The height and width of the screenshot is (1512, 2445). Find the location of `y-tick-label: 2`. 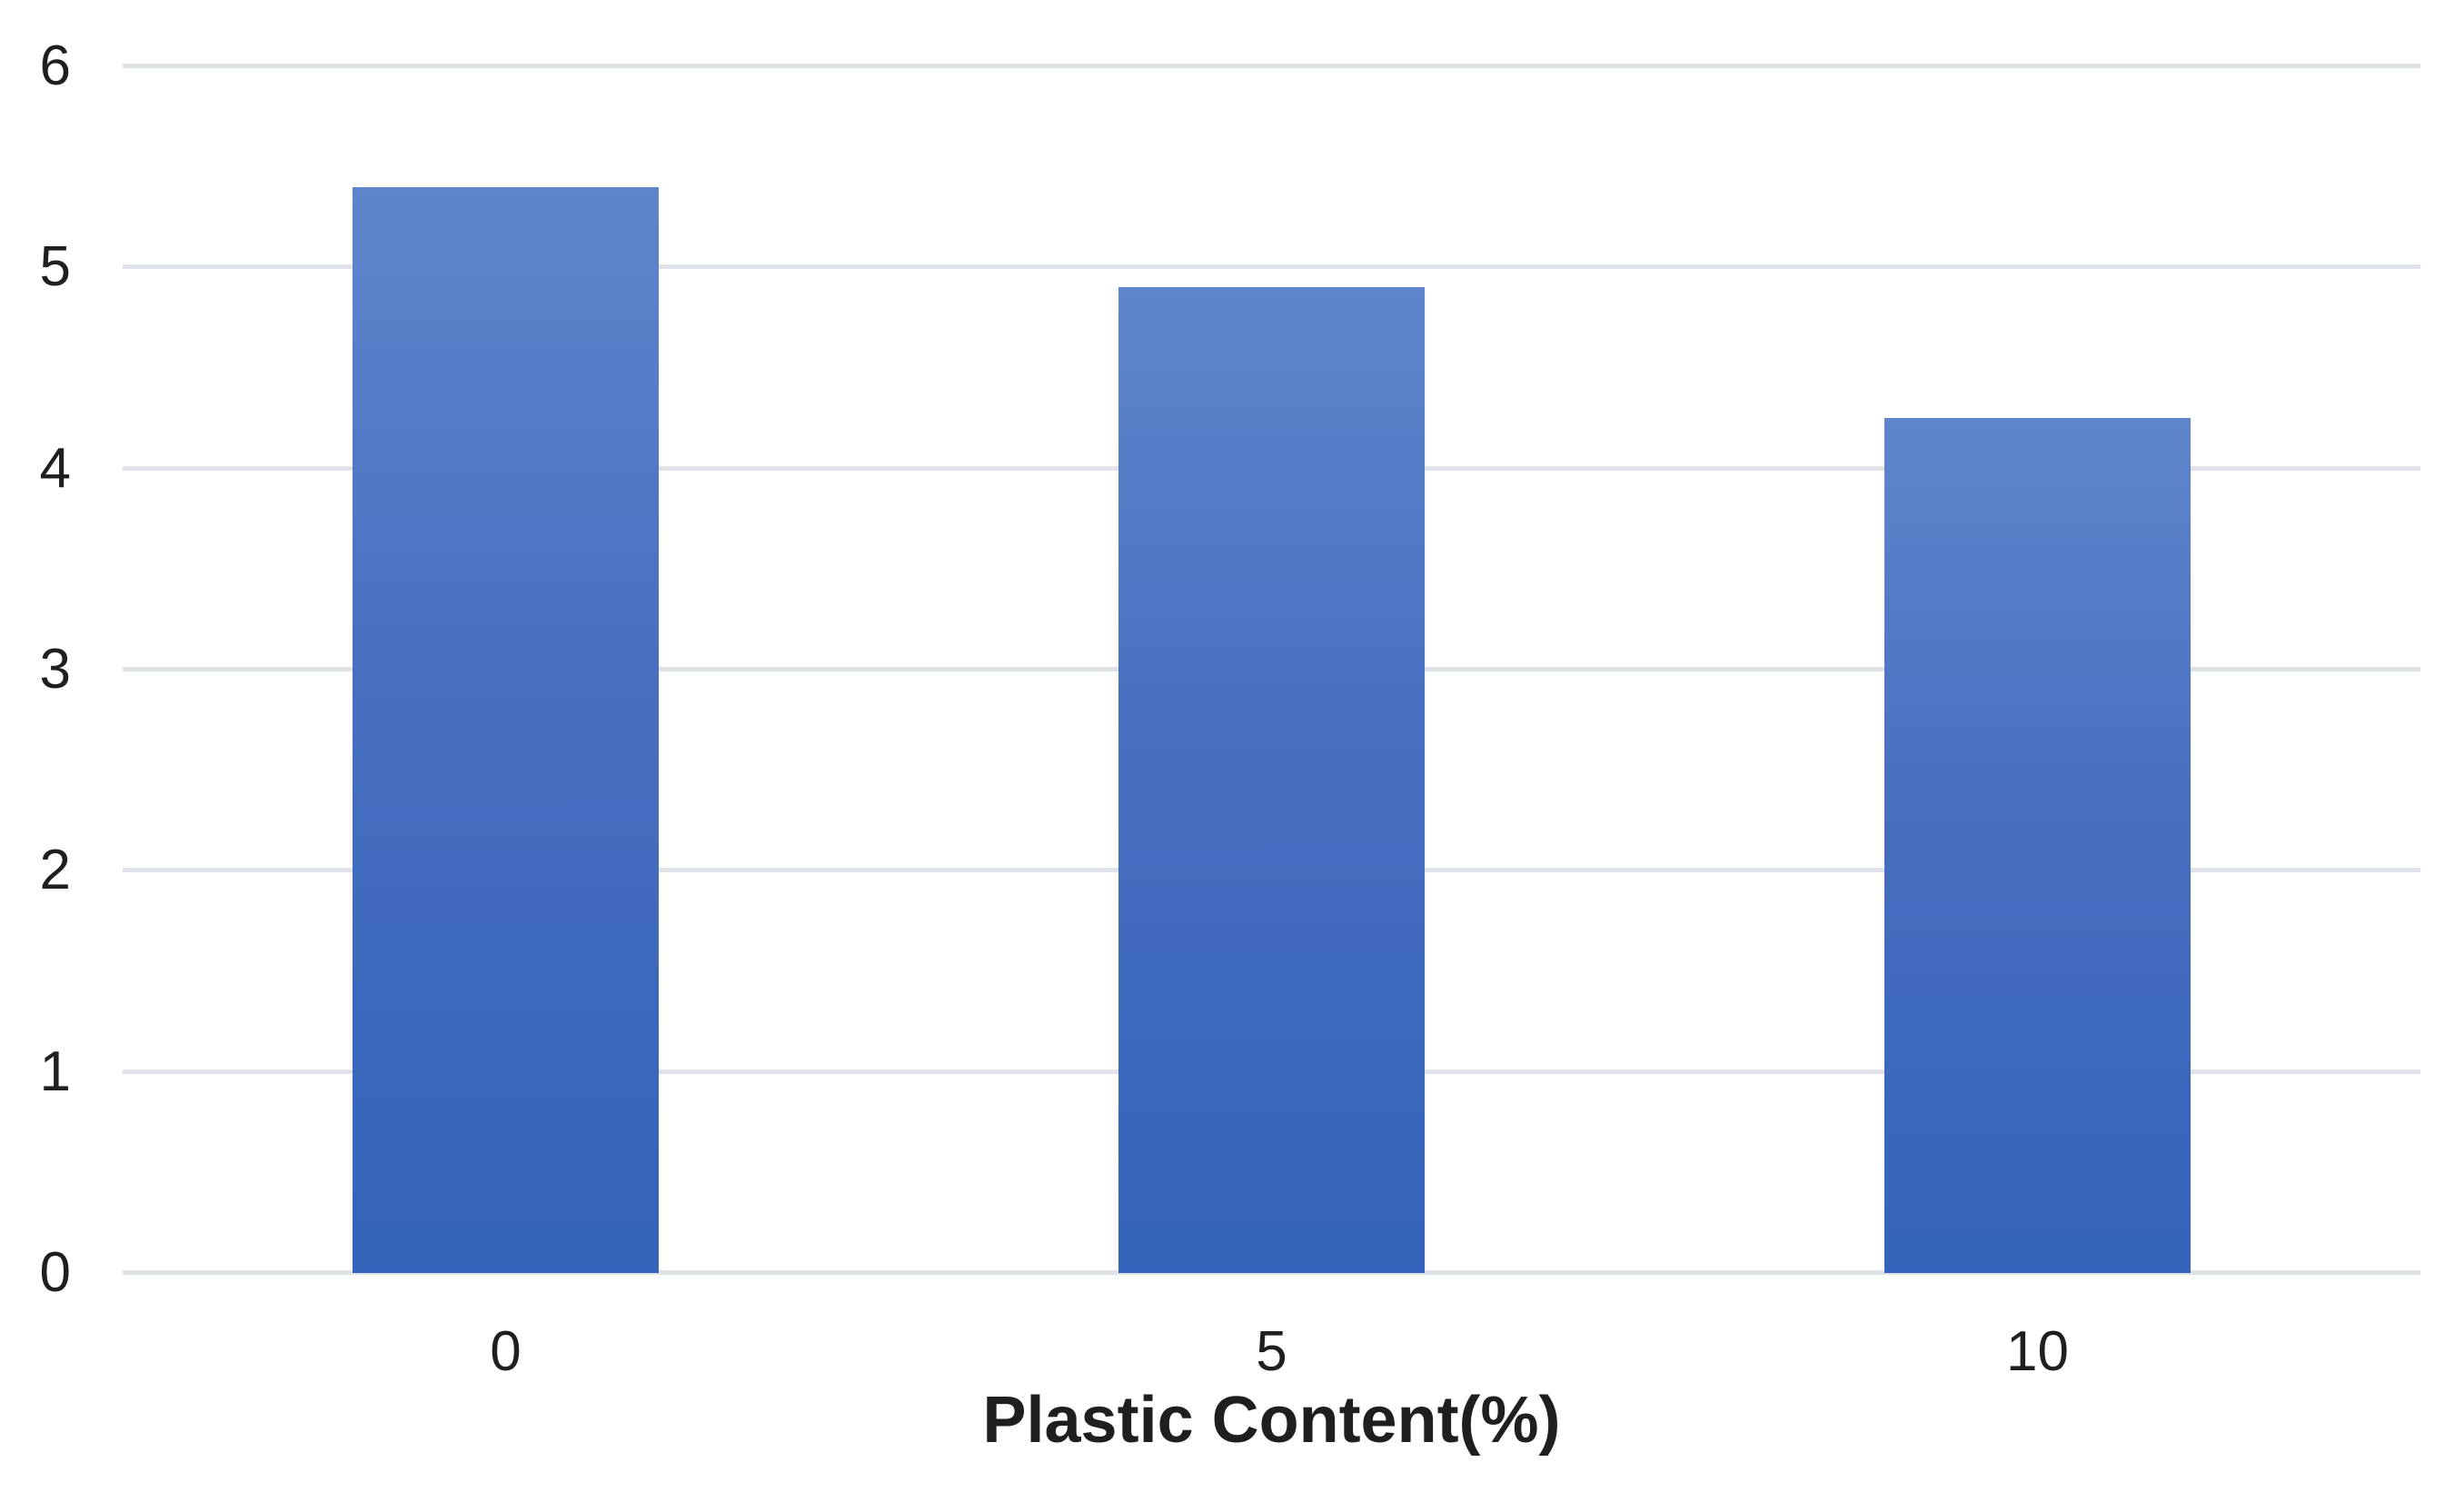

y-tick-label: 2 is located at coordinates (55, 870).